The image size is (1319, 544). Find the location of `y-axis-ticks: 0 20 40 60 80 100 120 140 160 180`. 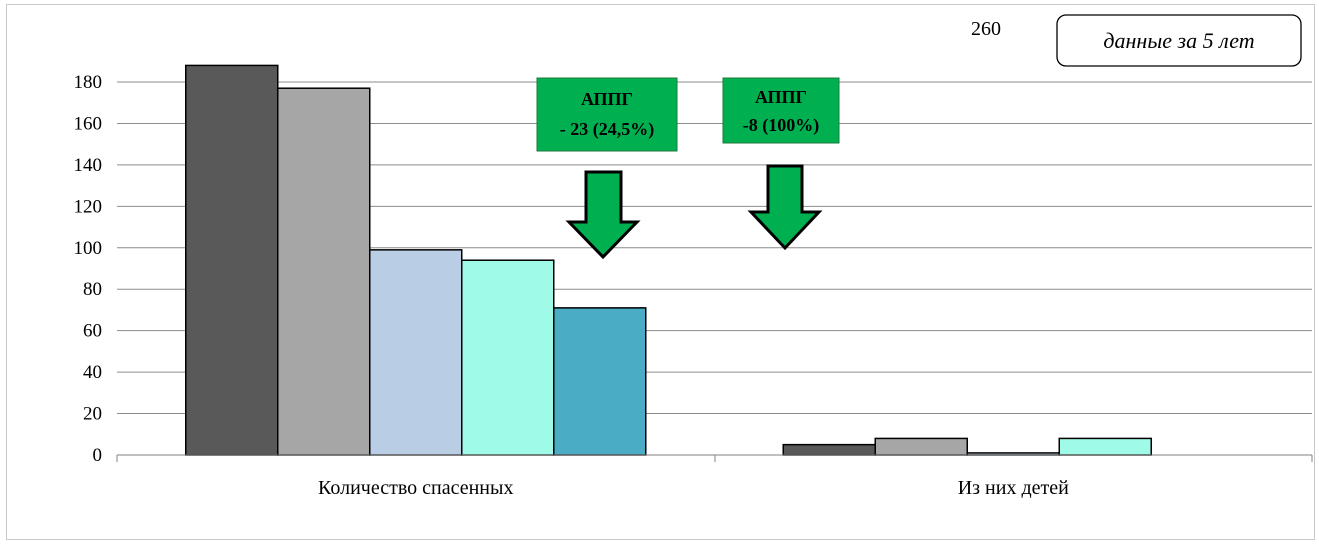

y-axis-ticks: 0 20 40 60 80 100 120 140 160 180 is located at coordinates (88, 269).